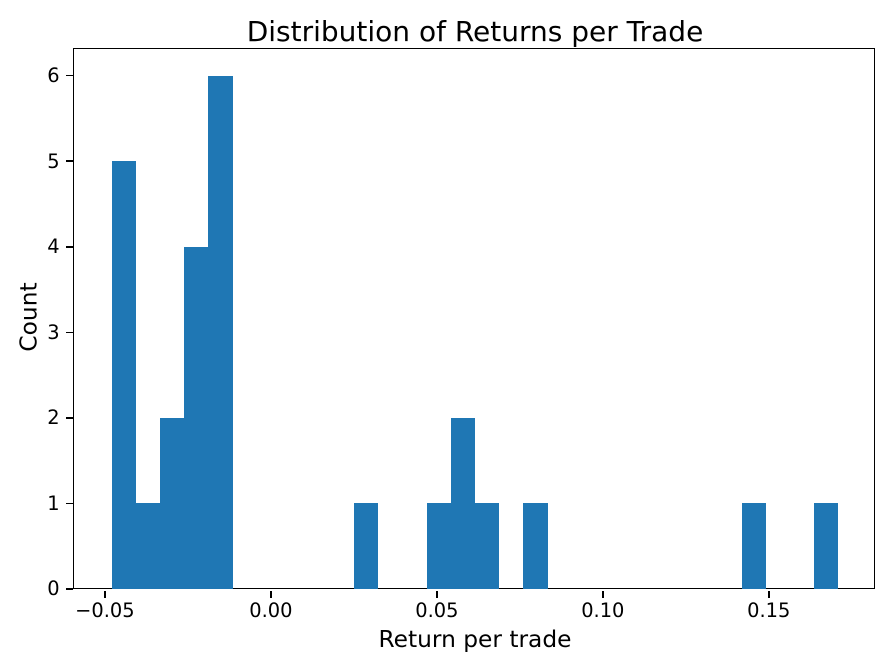  What do you see at coordinates (475, 639) in the screenshot?
I see `x-axis-label: Return per trade` at bounding box center [475, 639].